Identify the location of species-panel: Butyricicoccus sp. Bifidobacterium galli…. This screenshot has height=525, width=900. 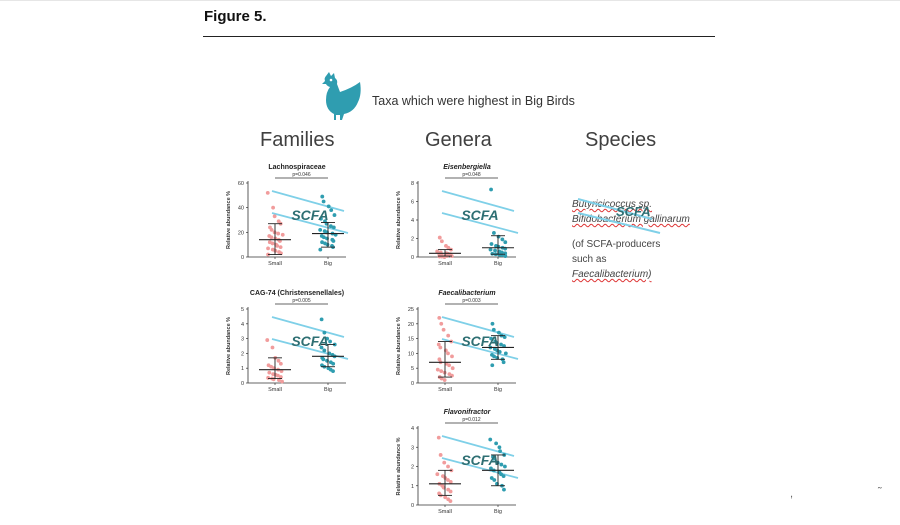
(652, 239).